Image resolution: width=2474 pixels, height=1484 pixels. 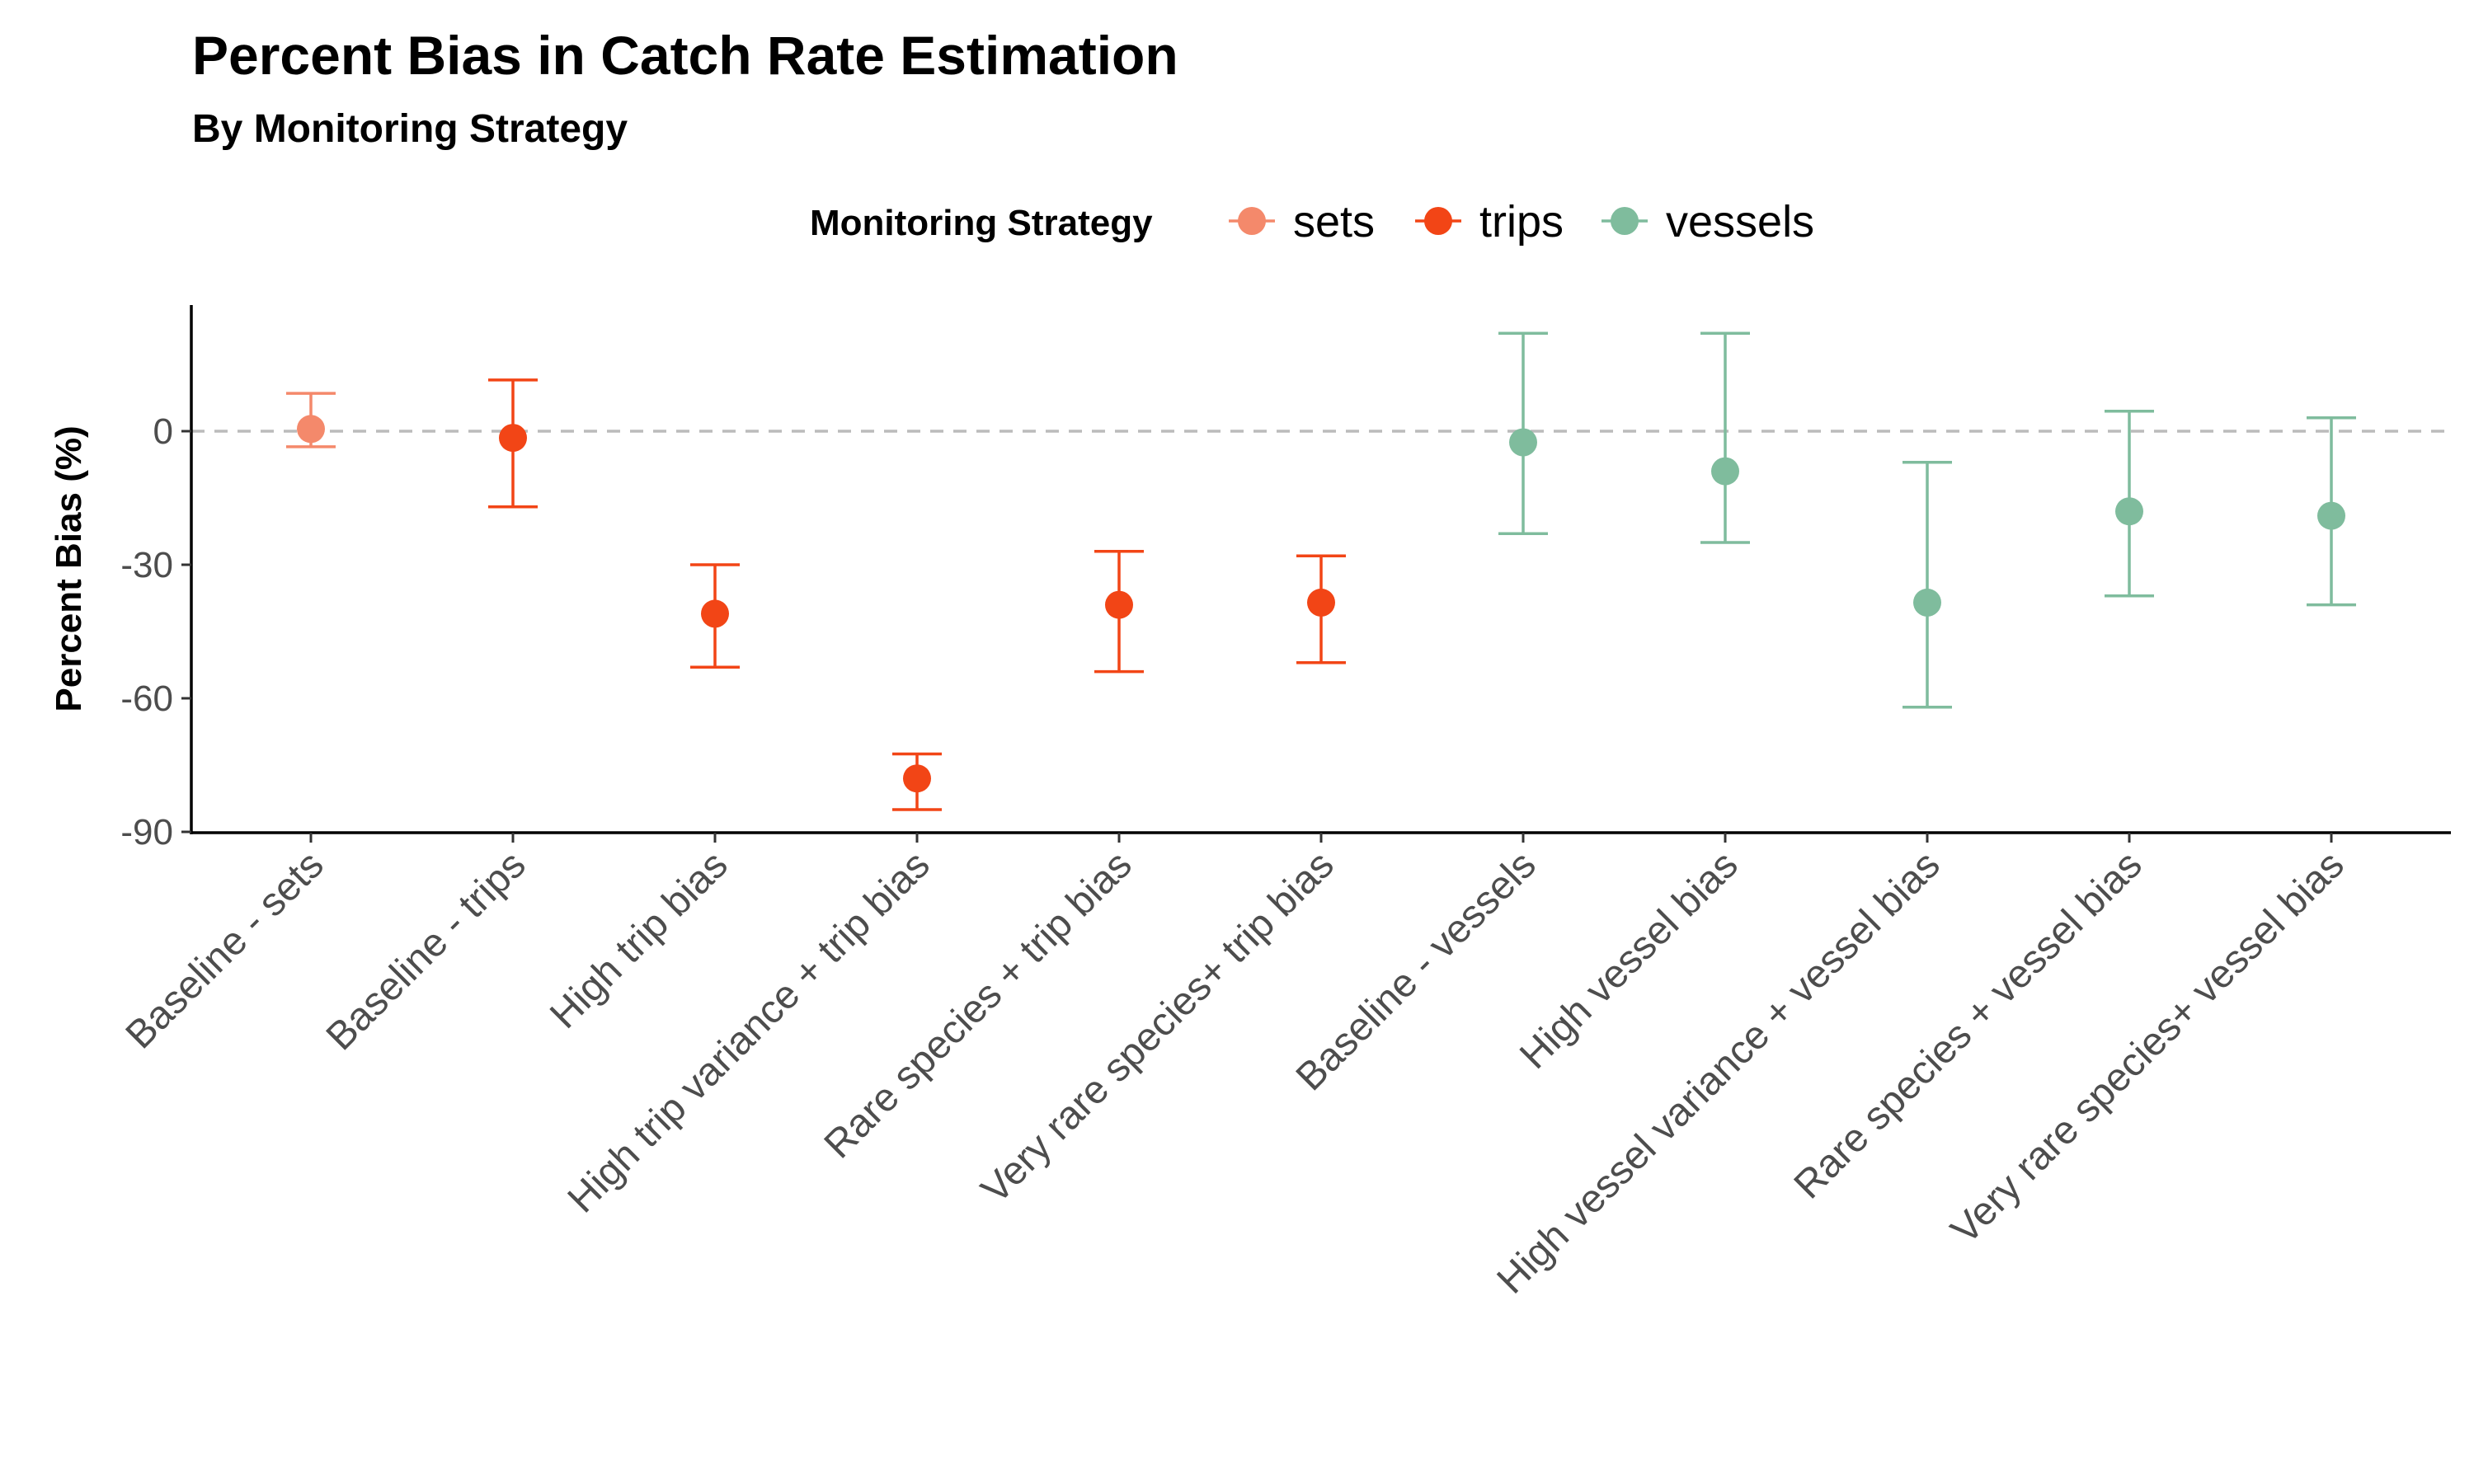 I want to click on x-tick-label: Baseline - trips, so click(x=426, y=951).